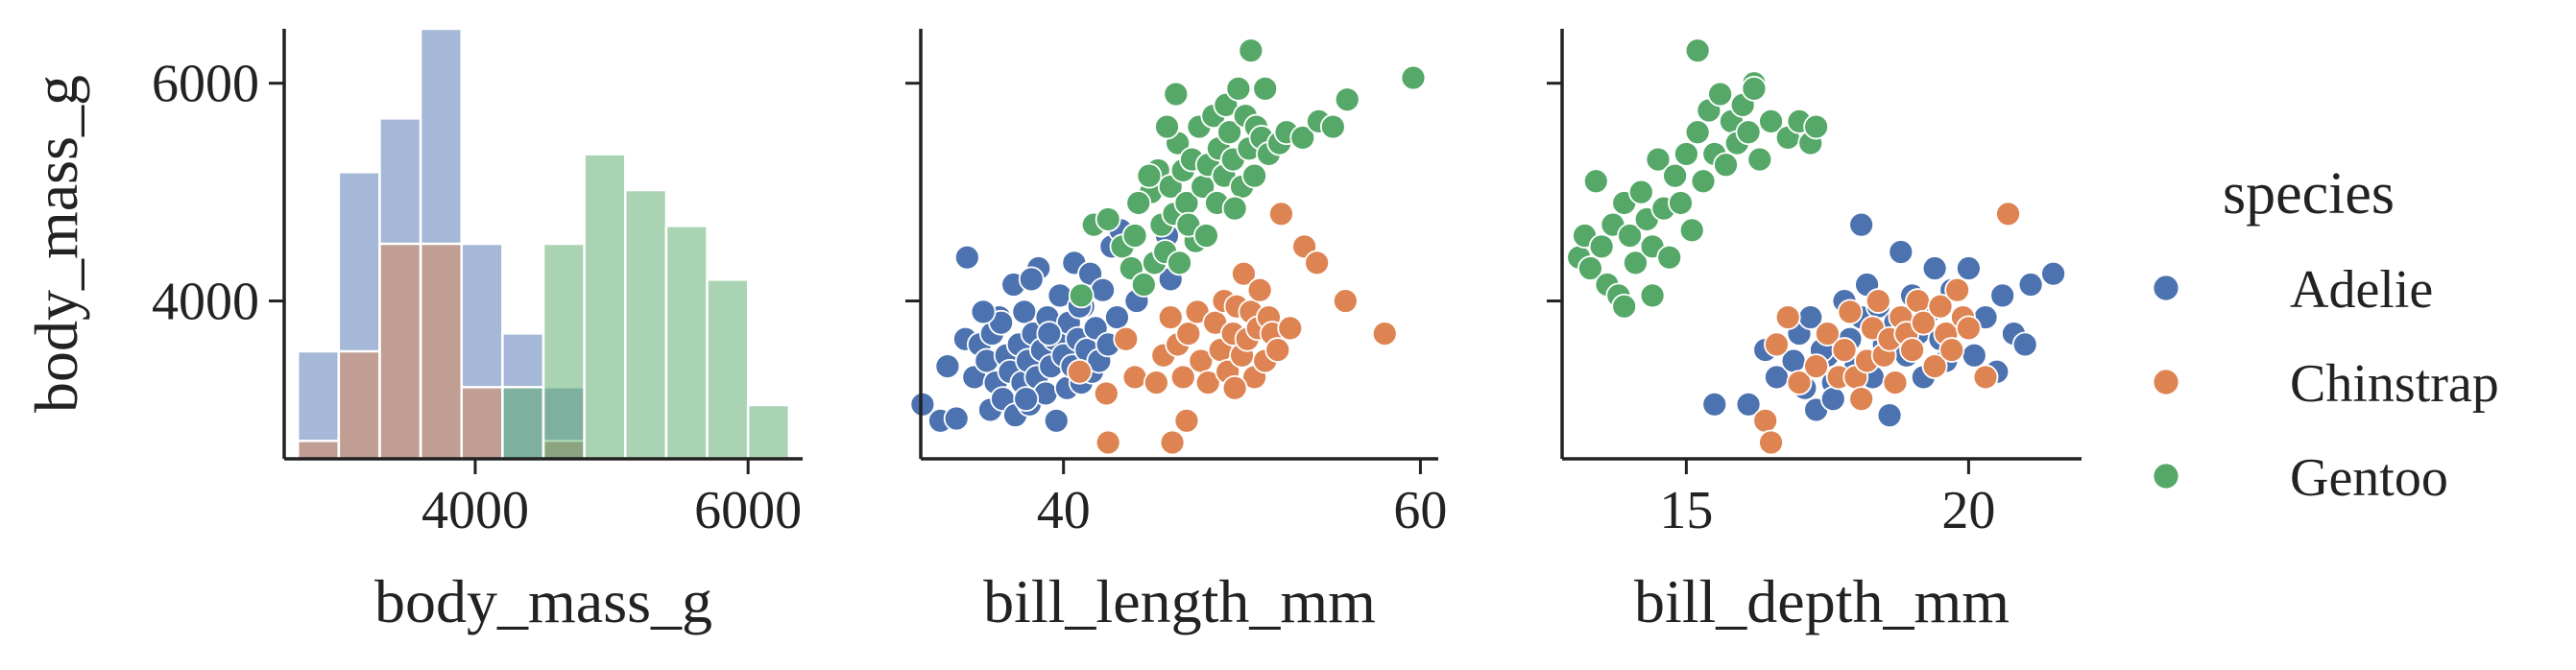  What do you see at coordinates (2361, 290) in the screenshot?
I see `legend-label-adelie: Adelie` at bounding box center [2361, 290].